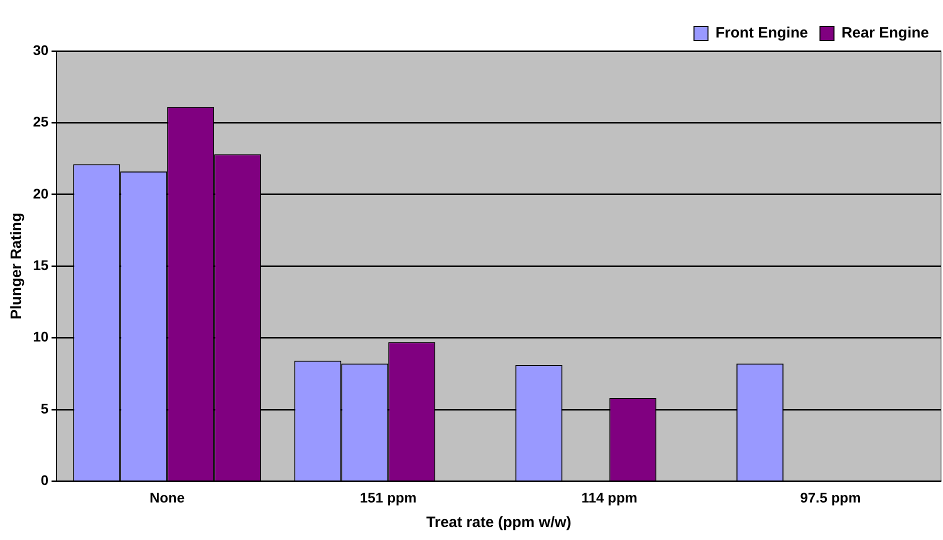  Describe the element at coordinates (40, 193) in the screenshot. I see `y-tick-label: 20` at that location.